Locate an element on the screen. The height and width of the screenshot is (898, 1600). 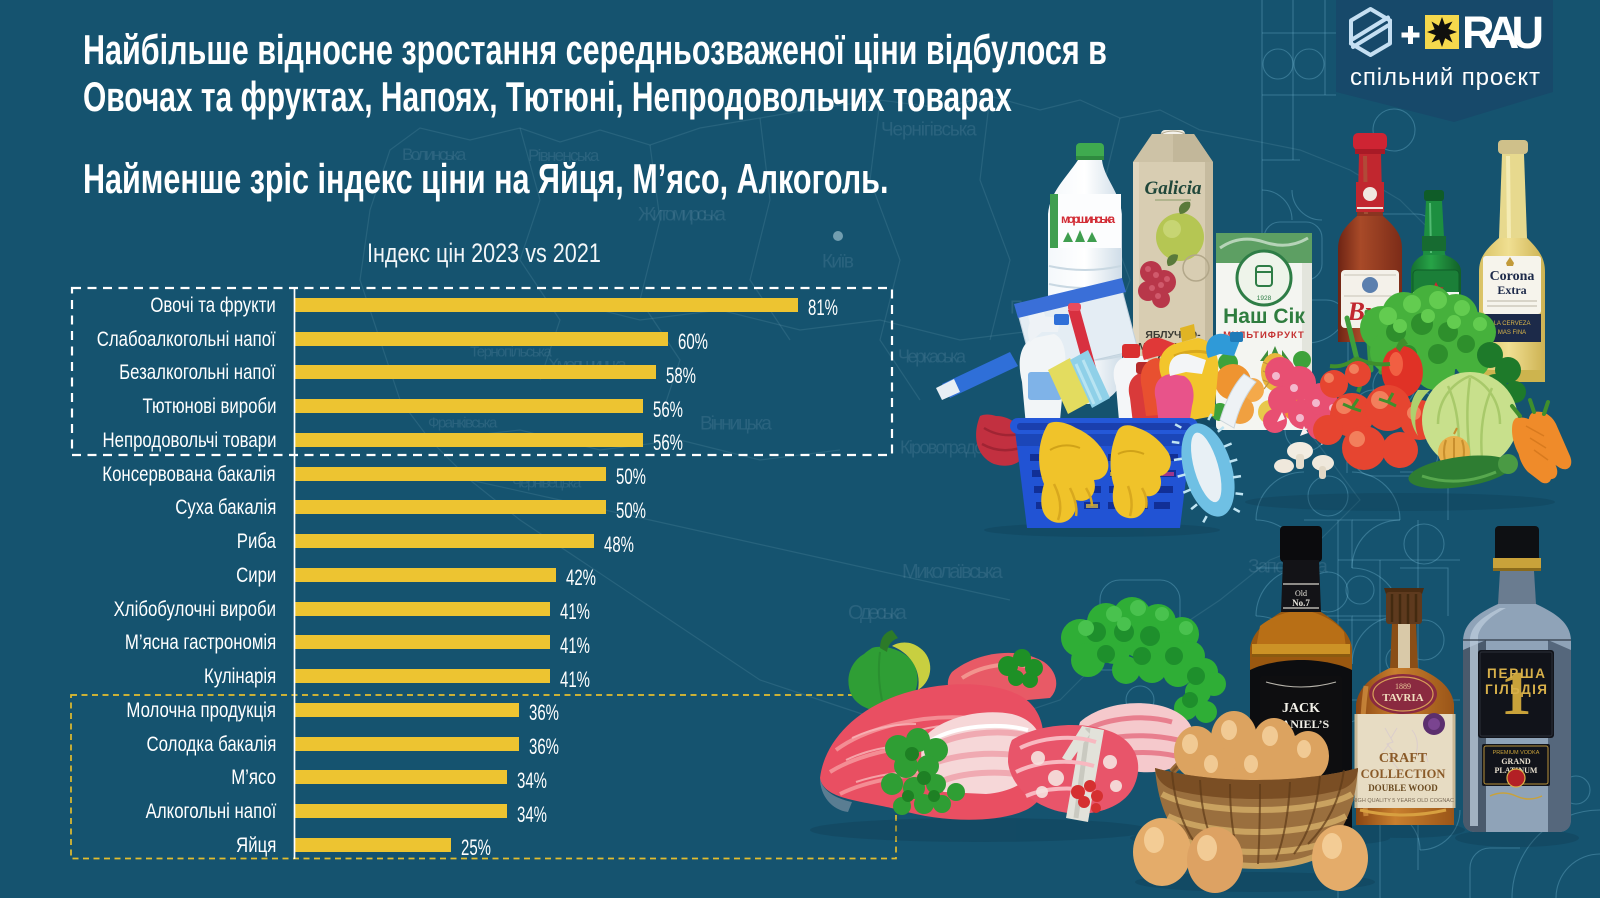
svg-text: ПЕРША is located at coordinates (1516, 673).